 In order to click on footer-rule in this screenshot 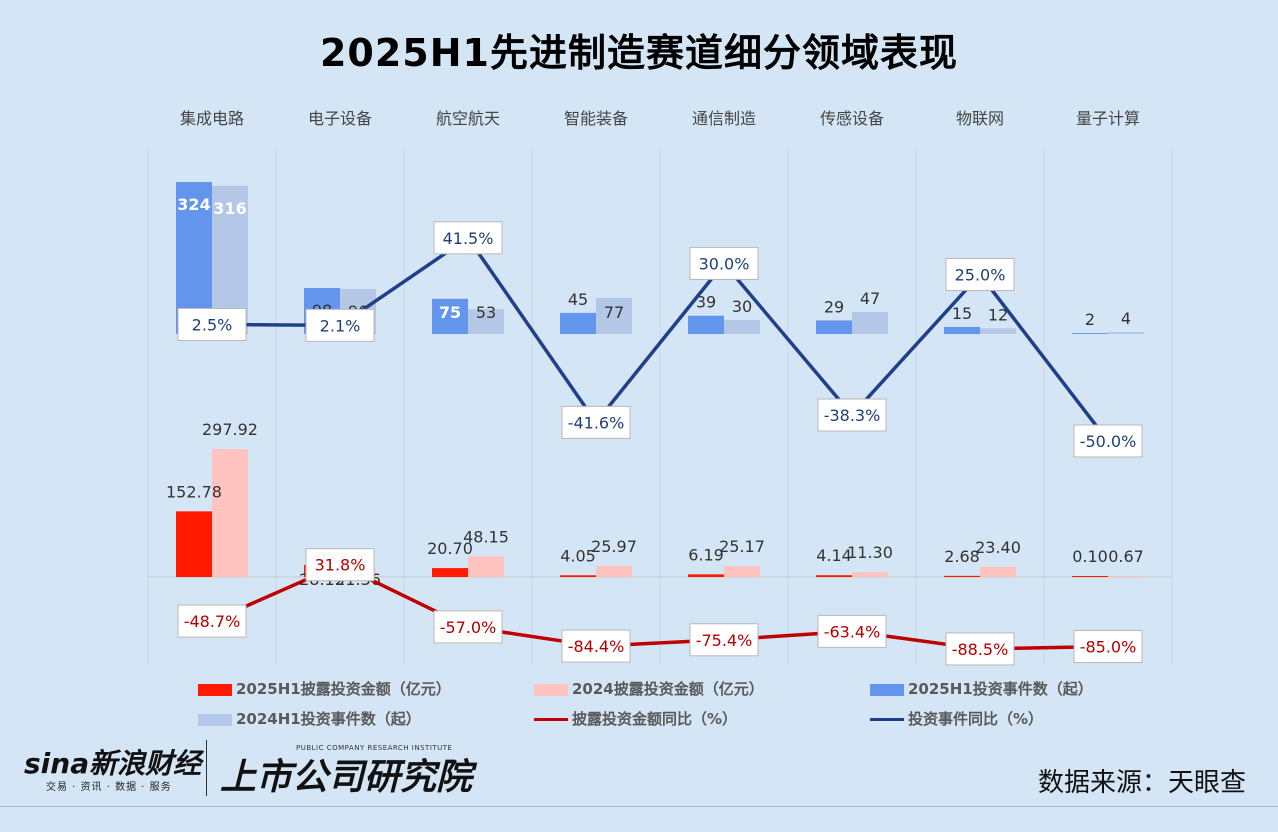, I will do `click(639, 806)`.